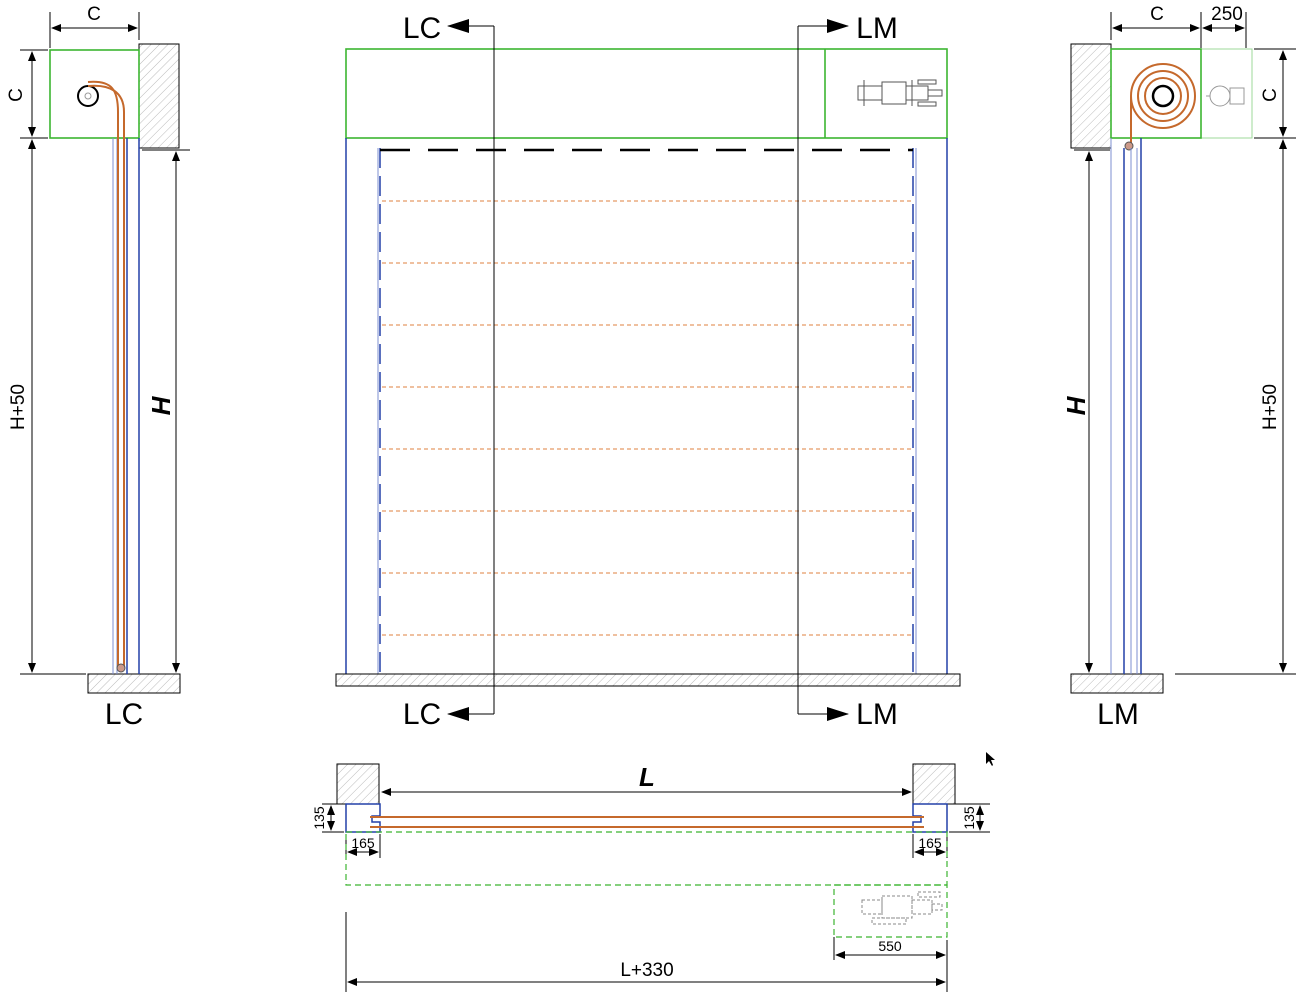 The image size is (1303, 993). What do you see at coordinates (363, 843) in the screenshot?
I see `dim-165-left-label: 165` at bounding box center [363, 843].